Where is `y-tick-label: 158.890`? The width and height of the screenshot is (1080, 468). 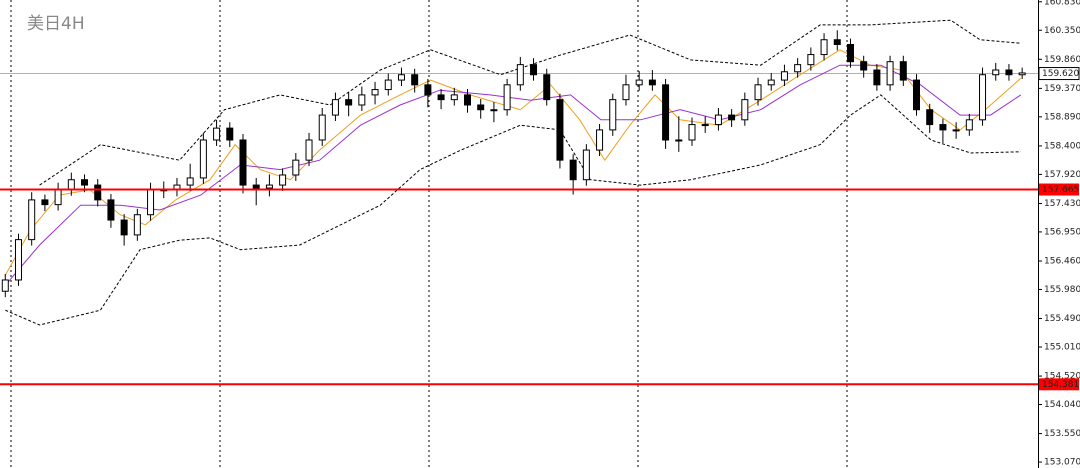 y-tick-label: 158.890 is located at coordinates (1062, 117).